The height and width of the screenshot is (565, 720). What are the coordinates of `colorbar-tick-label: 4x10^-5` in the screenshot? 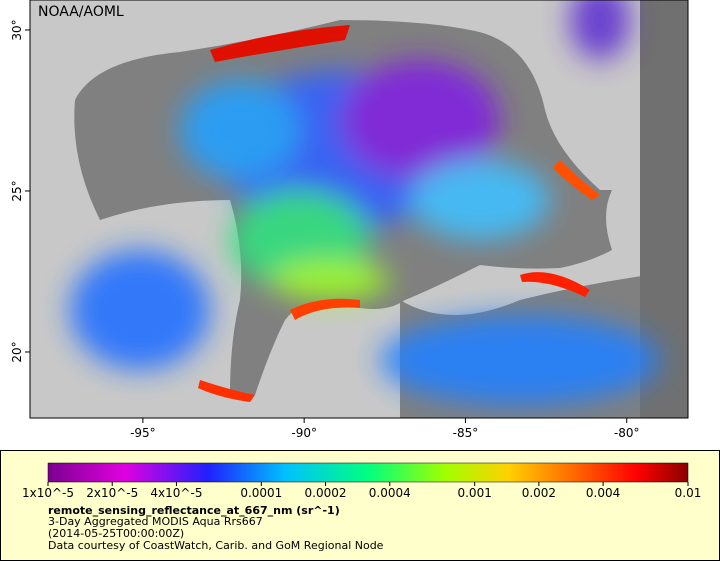 It's located at (176, 493).